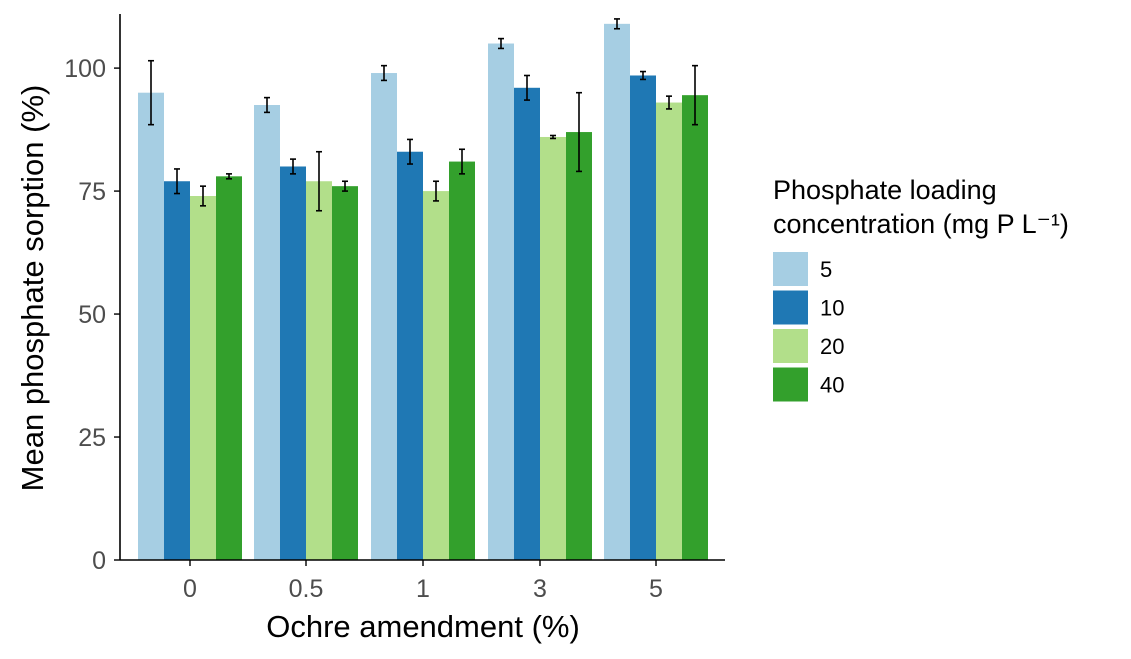 The image size is (1131, 659). I want to click on x-tick-labels: 0 0.5 1 3 5, so click(423, 581).